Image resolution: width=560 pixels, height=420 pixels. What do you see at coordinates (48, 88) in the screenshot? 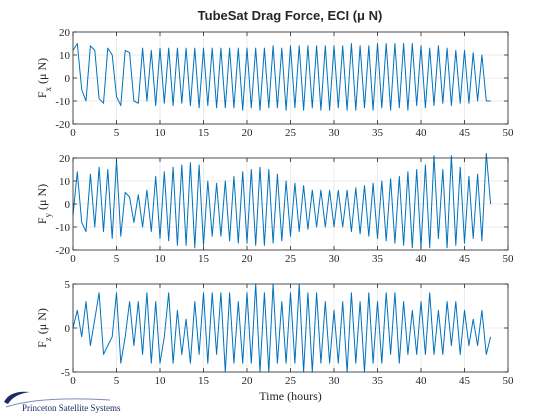
I see `y-label-sub: x` at bounding box center [48, 88].